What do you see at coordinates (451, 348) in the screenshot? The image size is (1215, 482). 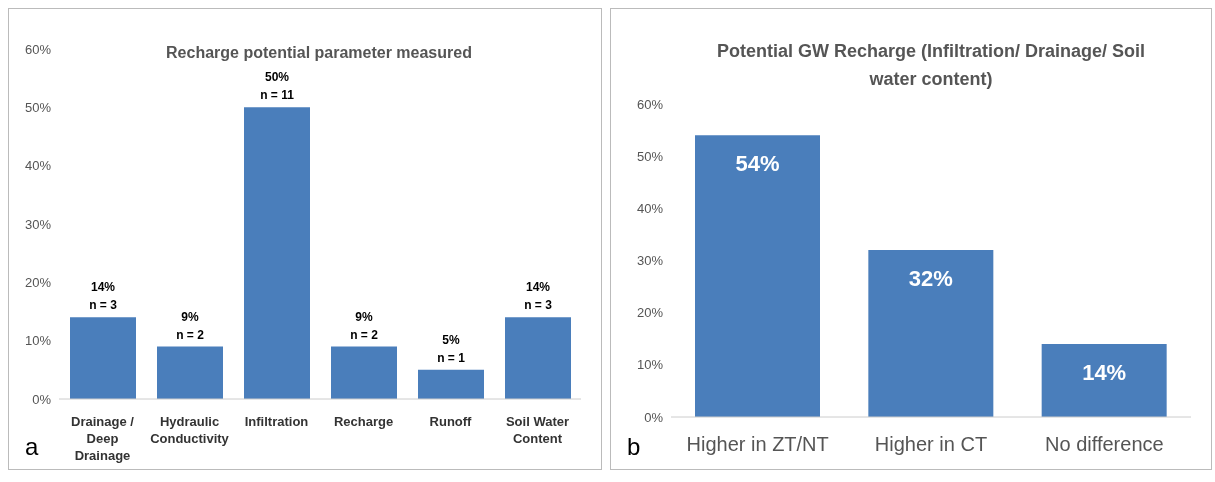 I see `data-label: 5% n = 1` at bounding box center [451, 348].